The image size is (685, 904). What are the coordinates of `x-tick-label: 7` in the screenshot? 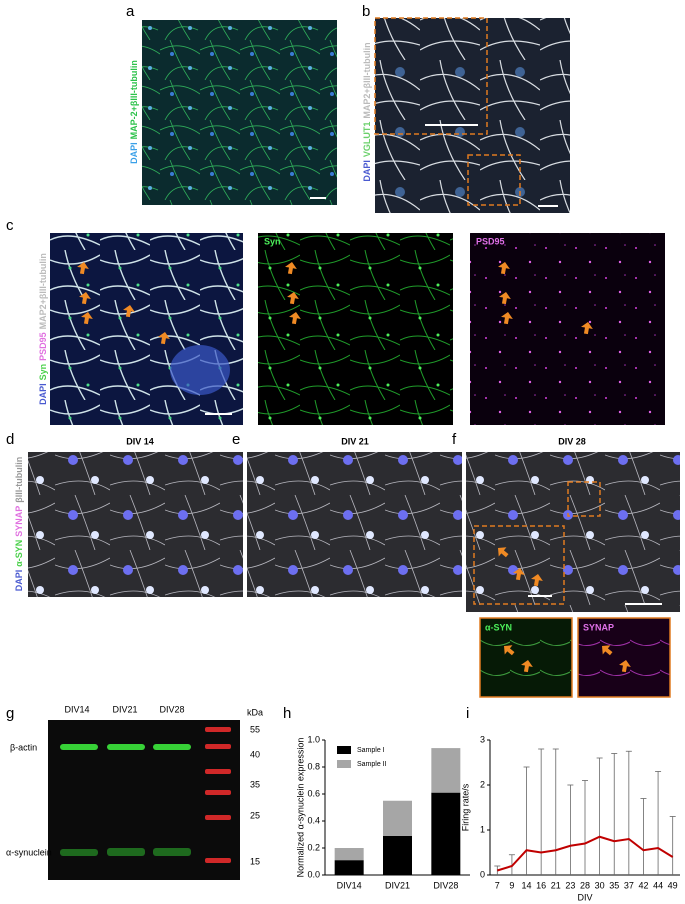 It's located at (497, 885).